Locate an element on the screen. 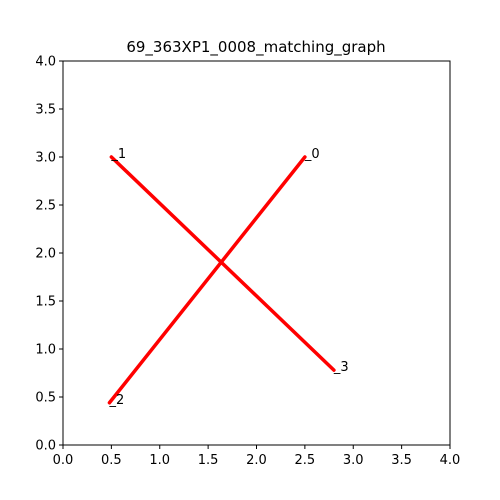 The width and height of the screenshot is (500, 500). x-tick-label: 3.0 is located at coordinates (353, 460).